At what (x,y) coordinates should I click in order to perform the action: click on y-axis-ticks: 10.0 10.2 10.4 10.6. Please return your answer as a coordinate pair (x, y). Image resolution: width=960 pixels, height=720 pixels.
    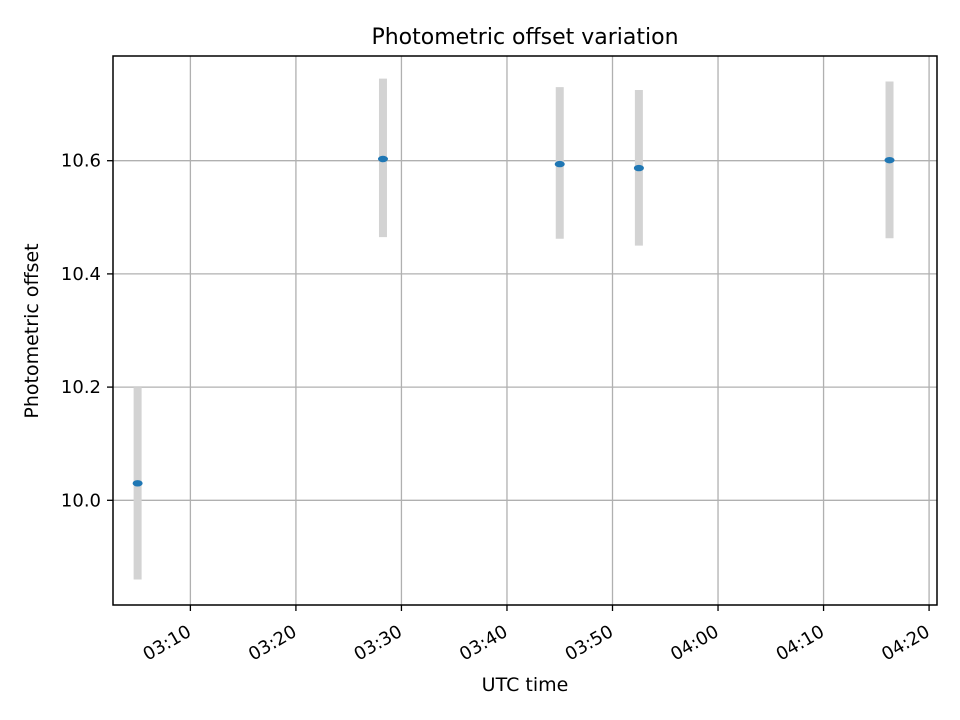
    Looking at the image, I should click on (87, 331).